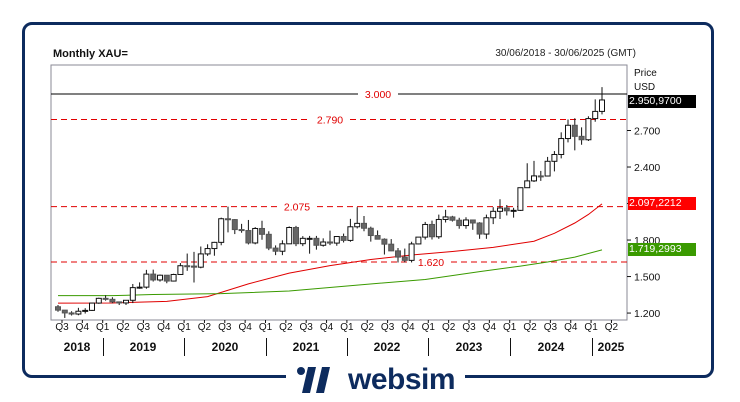  I want to click on svg-text: 1.500, so click(647, 278).